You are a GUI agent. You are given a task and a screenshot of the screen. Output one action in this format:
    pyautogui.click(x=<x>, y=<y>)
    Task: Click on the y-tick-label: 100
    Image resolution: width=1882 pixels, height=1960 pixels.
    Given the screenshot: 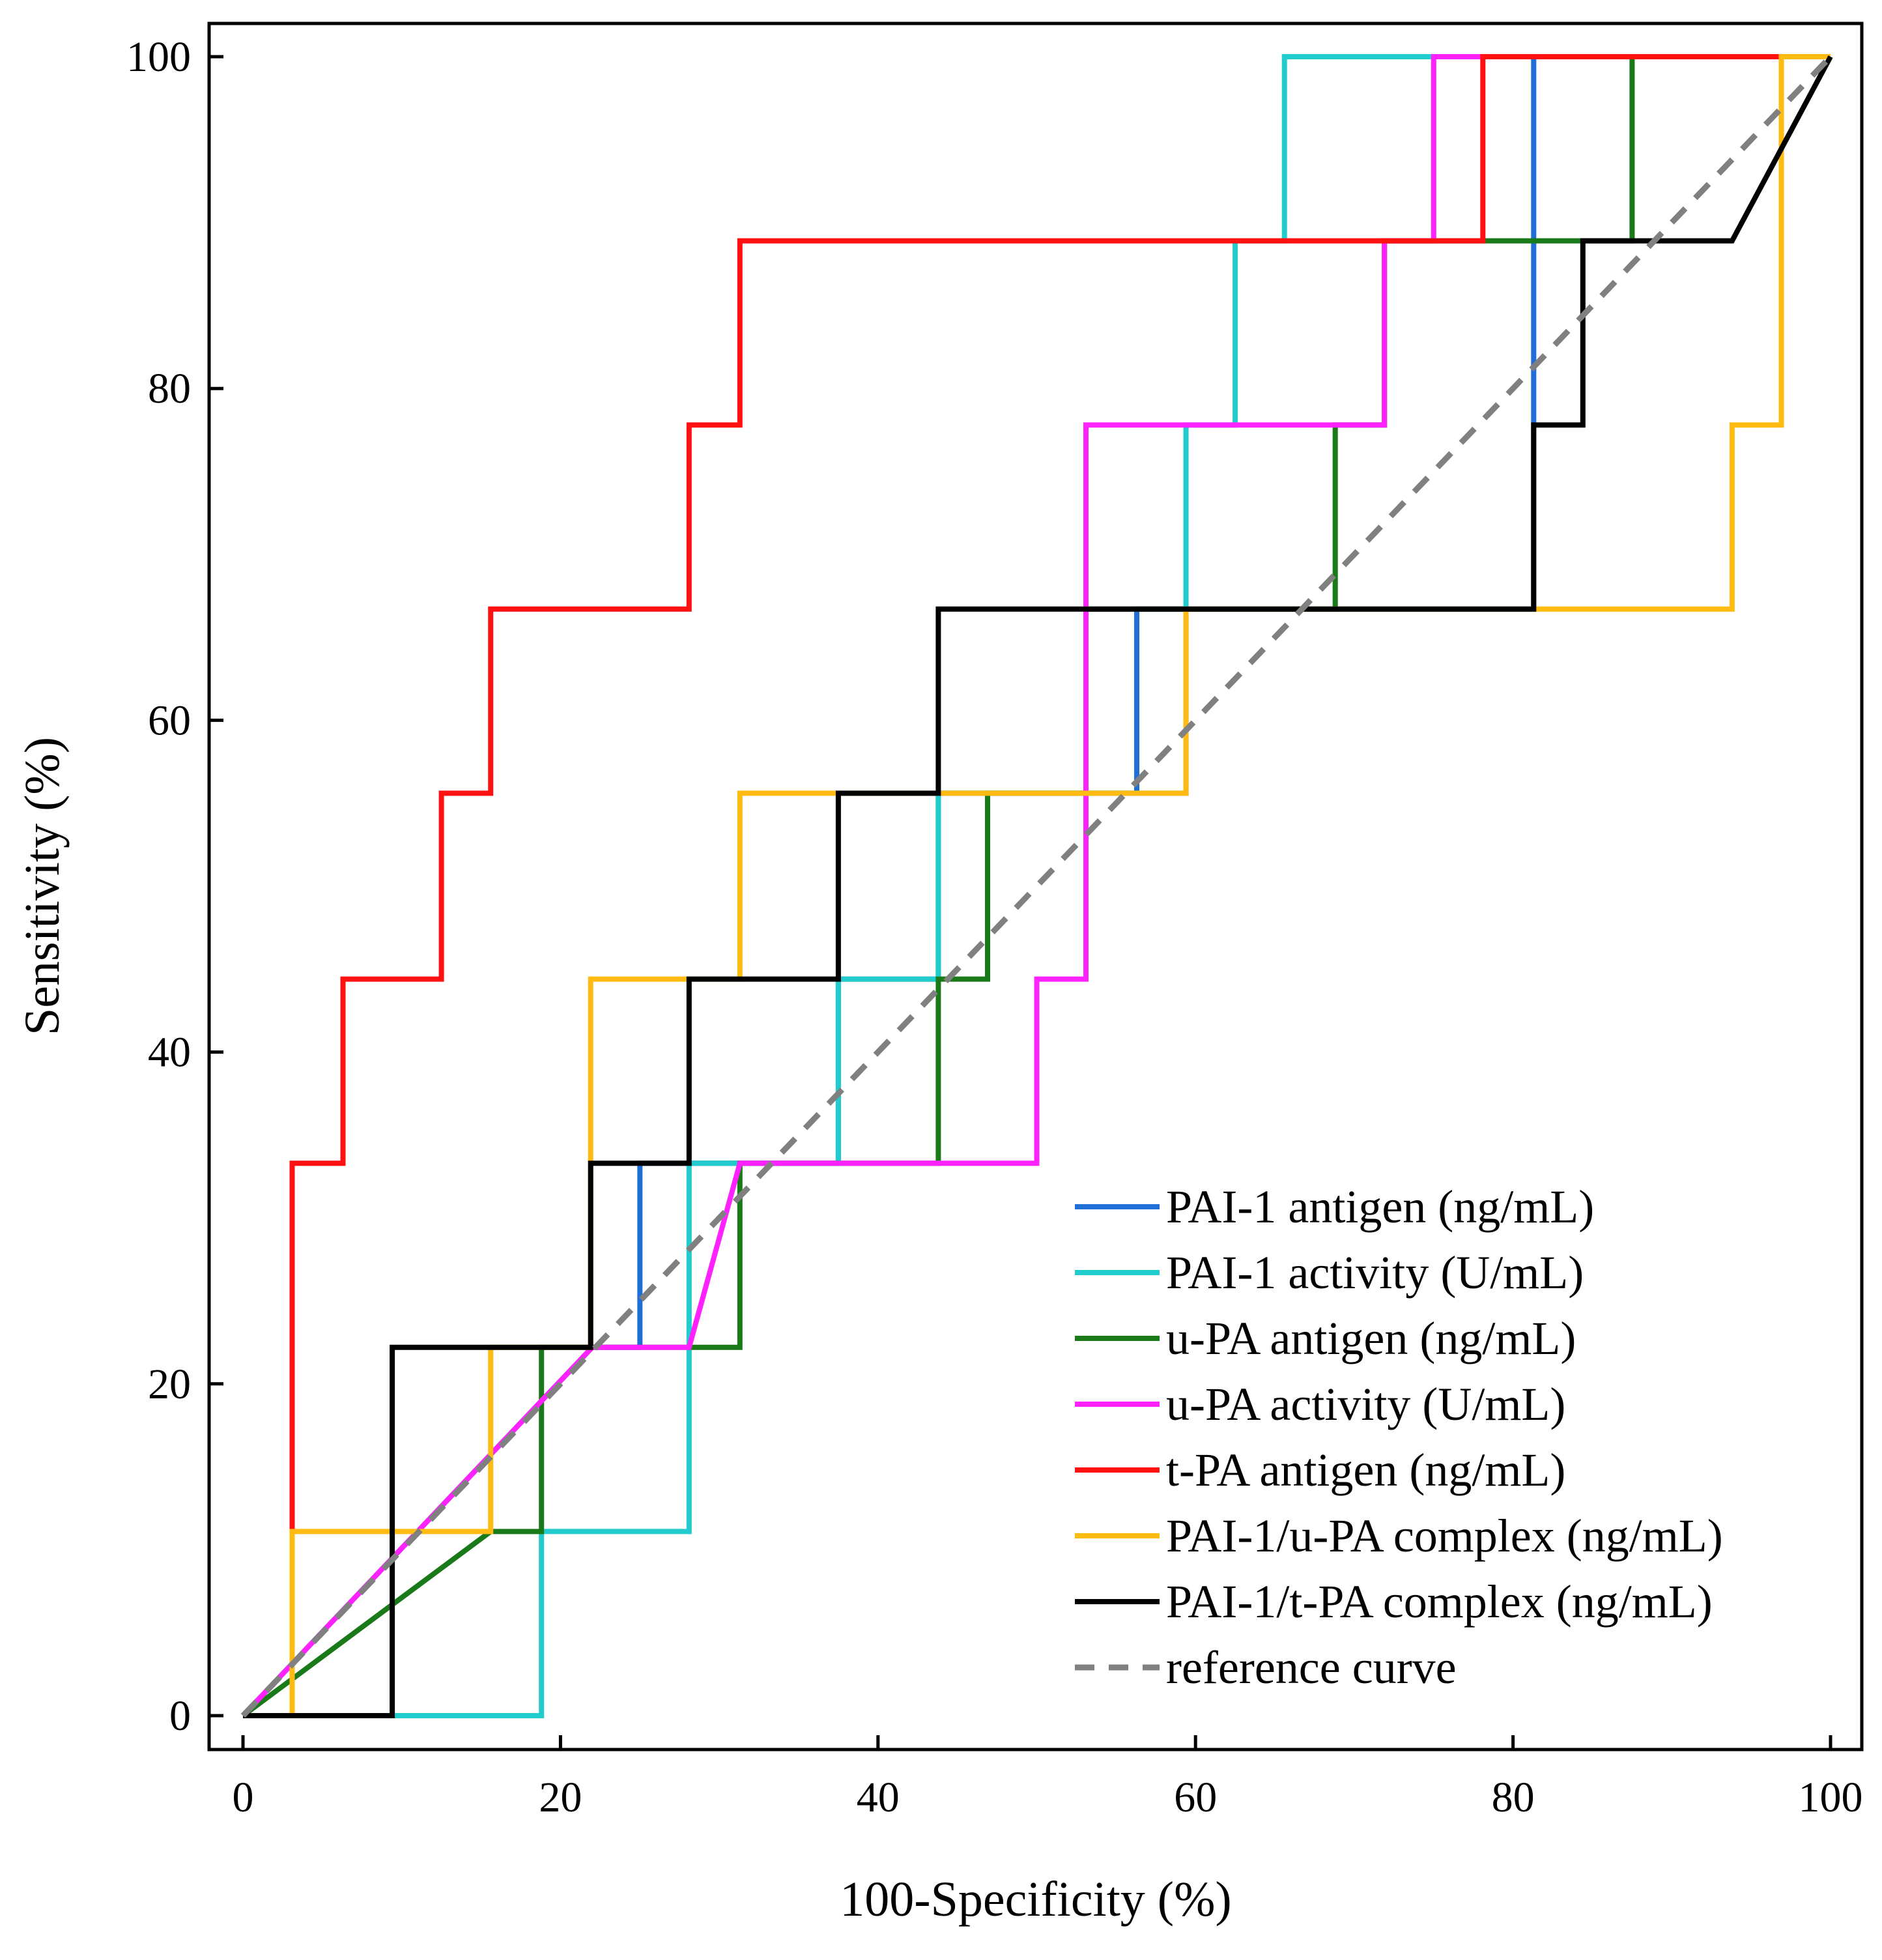 What is the action you would take?
    pyautogui.click(x=158, y=57)
    